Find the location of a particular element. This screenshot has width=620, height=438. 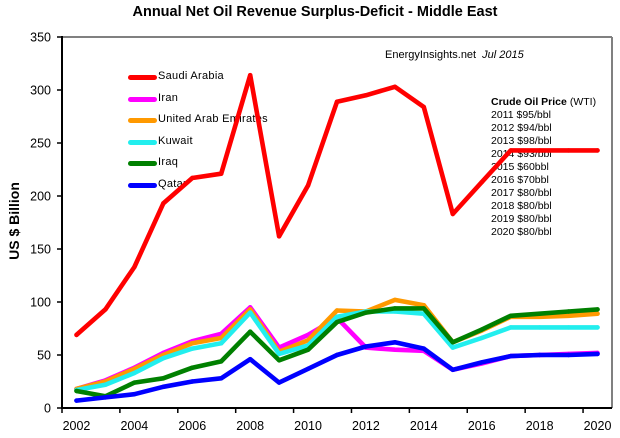

x-tick-label: 2018 is located at coordinates (540, 426).